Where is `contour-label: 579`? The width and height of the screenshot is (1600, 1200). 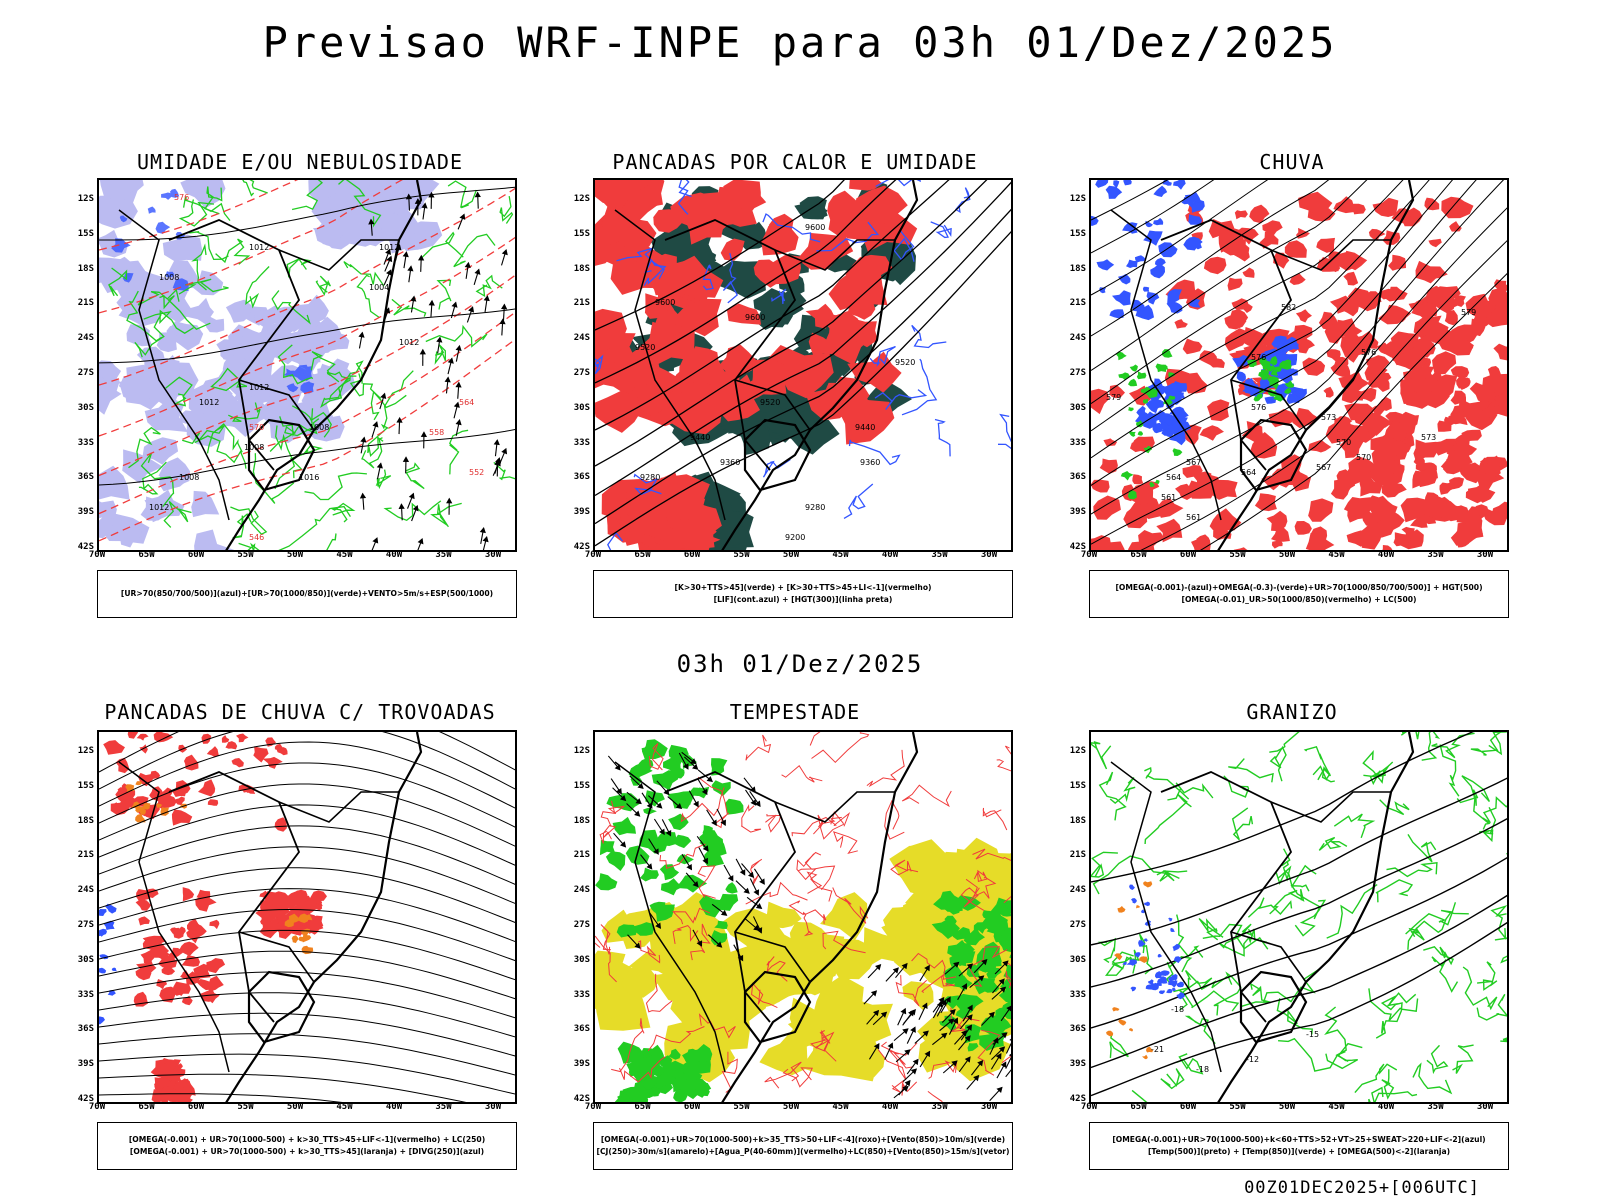
contour-label: 579 is located at coordinates (1468, 312).